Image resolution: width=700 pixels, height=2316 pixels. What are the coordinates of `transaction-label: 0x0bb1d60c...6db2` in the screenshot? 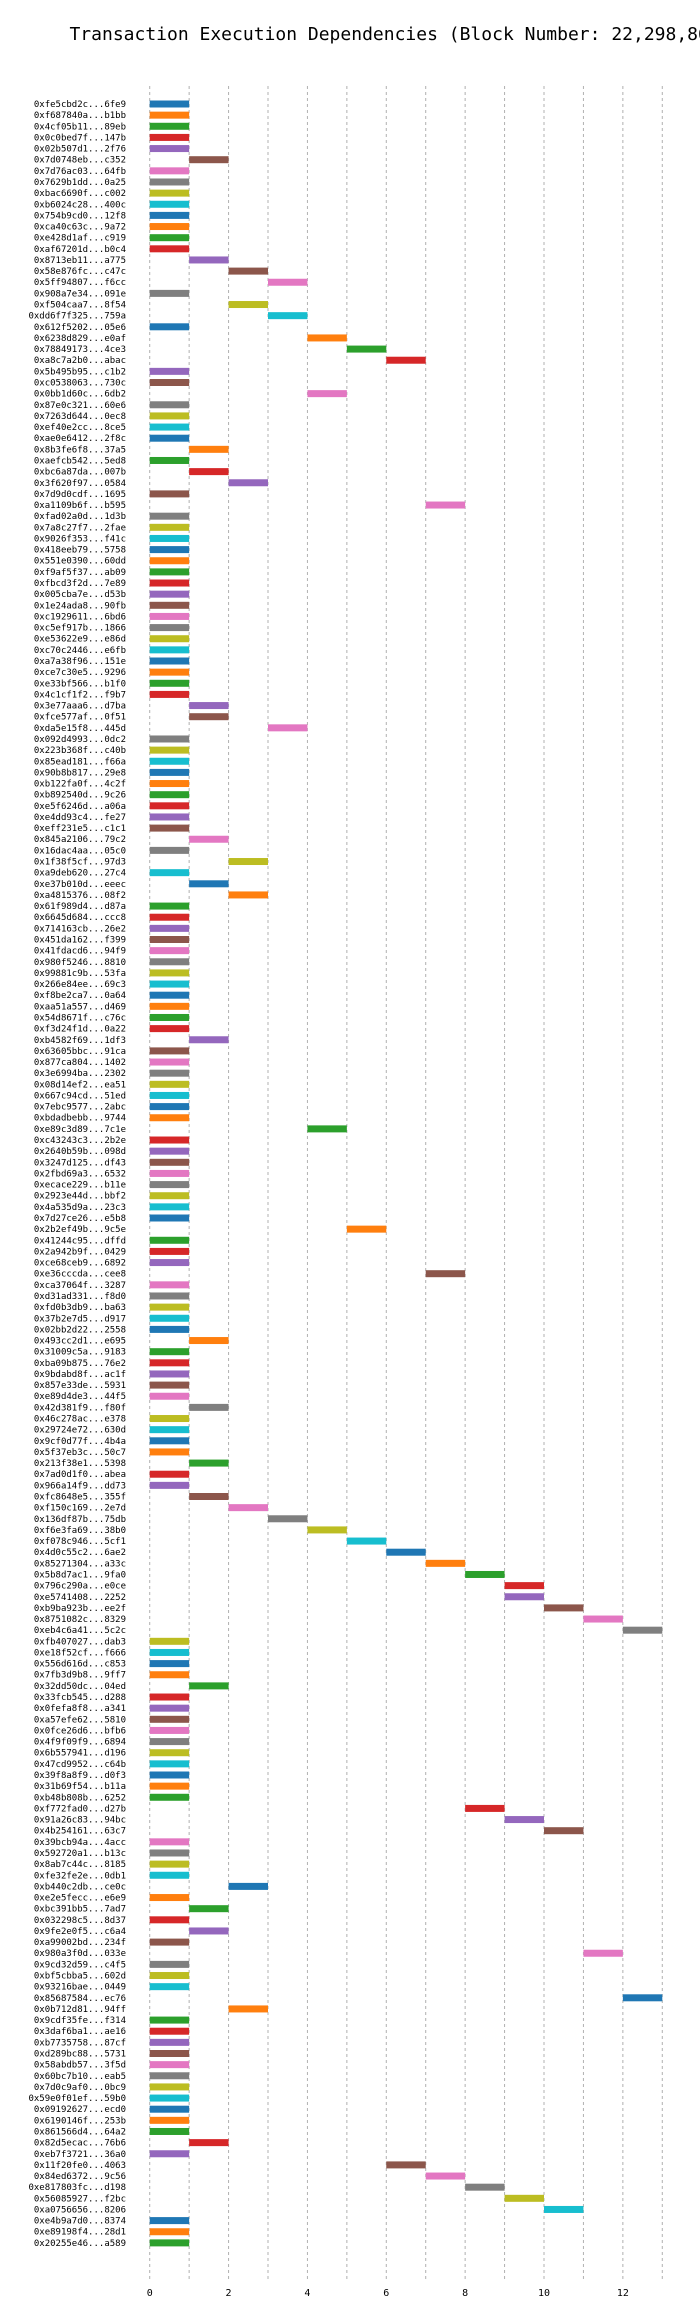 It's located at (80, 395).